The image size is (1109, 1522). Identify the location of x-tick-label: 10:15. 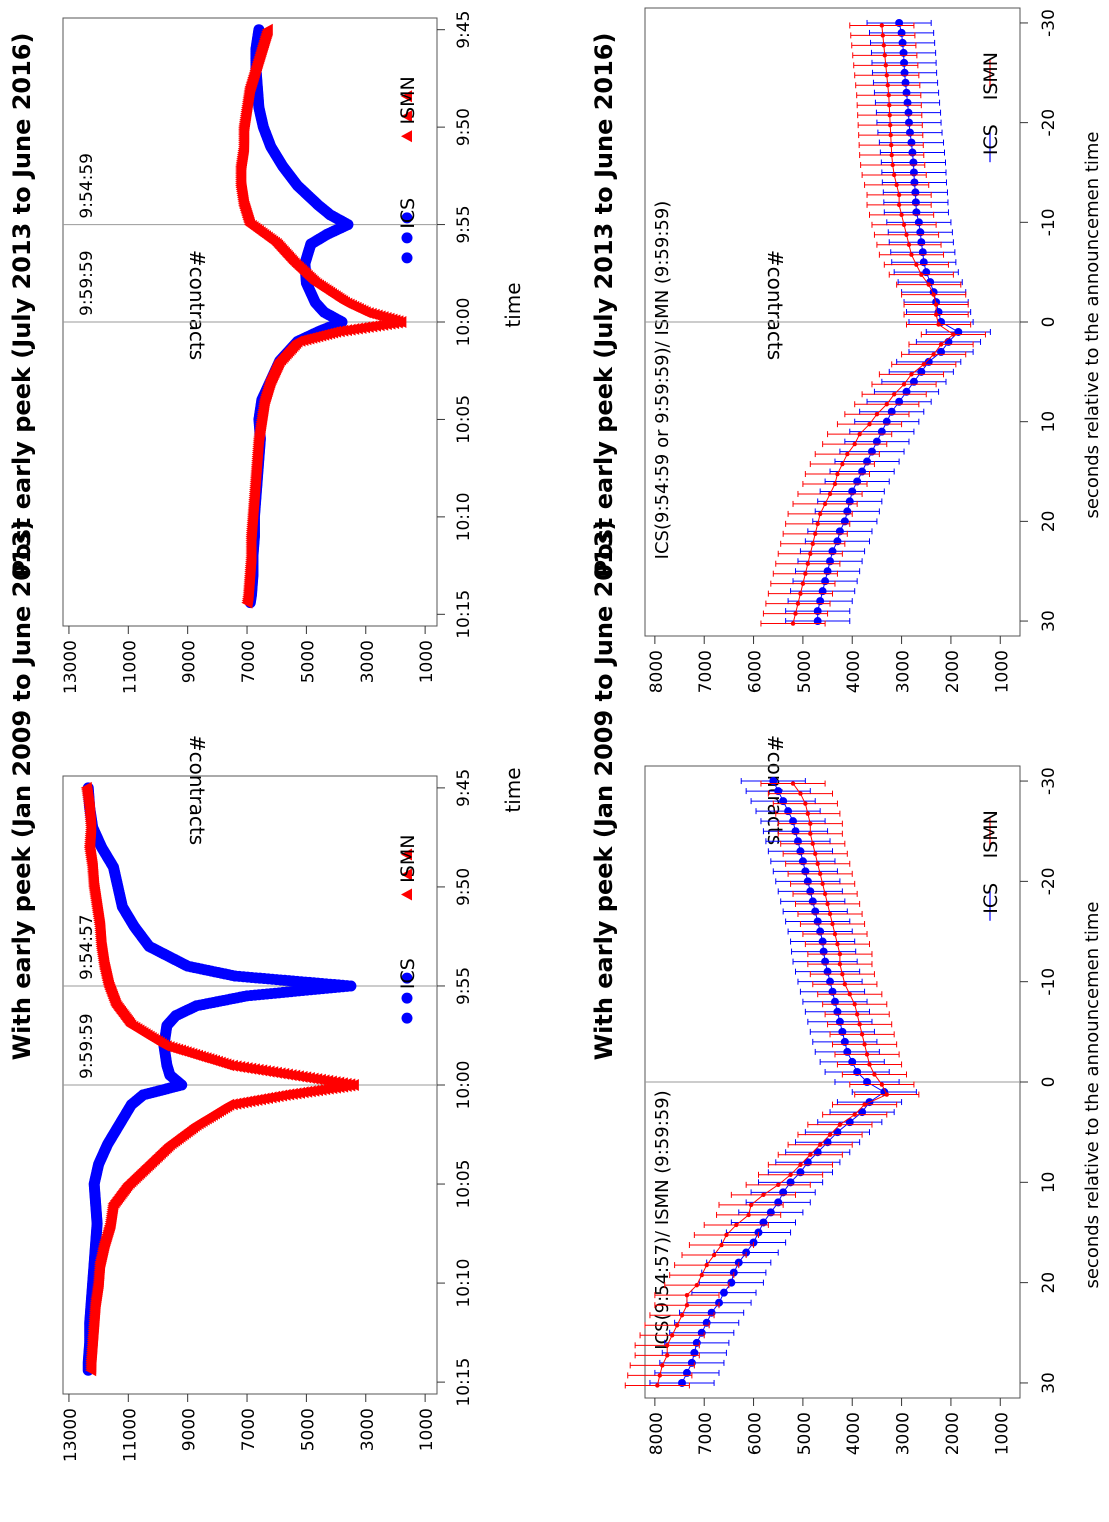
(464, 614).